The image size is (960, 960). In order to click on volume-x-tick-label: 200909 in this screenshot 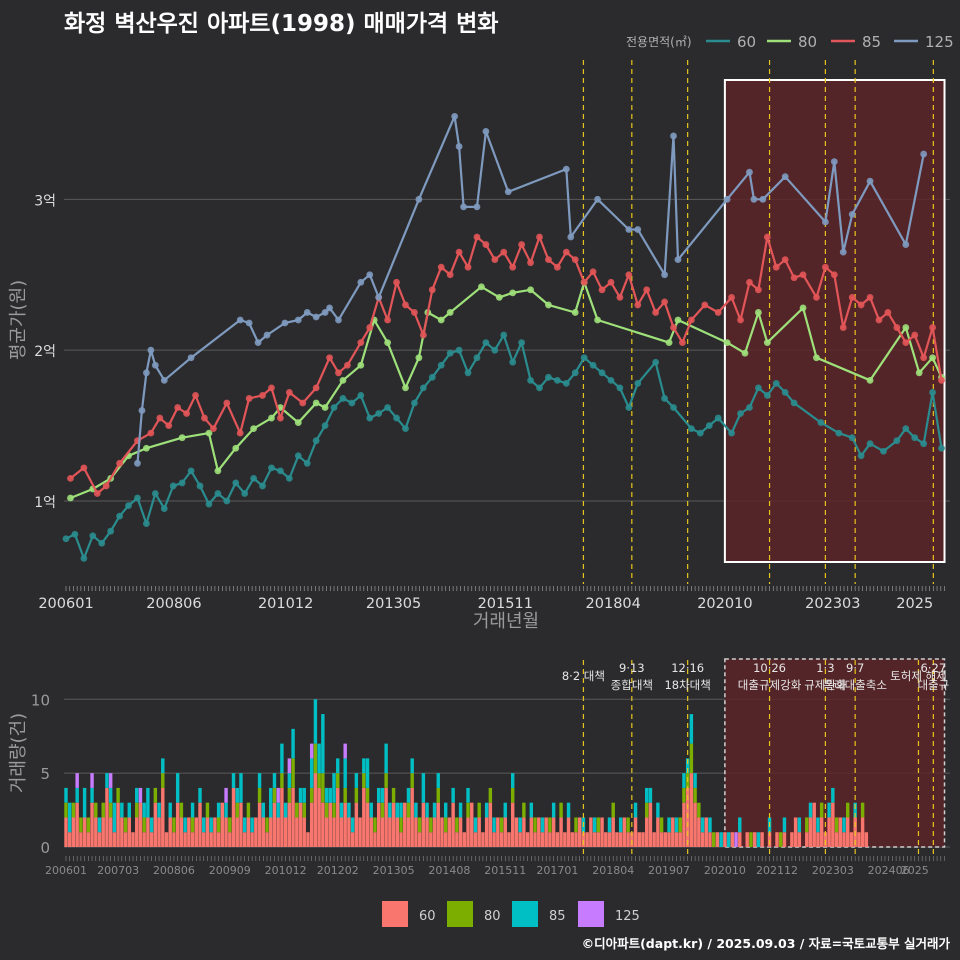, I will do `click(230, 870)`.